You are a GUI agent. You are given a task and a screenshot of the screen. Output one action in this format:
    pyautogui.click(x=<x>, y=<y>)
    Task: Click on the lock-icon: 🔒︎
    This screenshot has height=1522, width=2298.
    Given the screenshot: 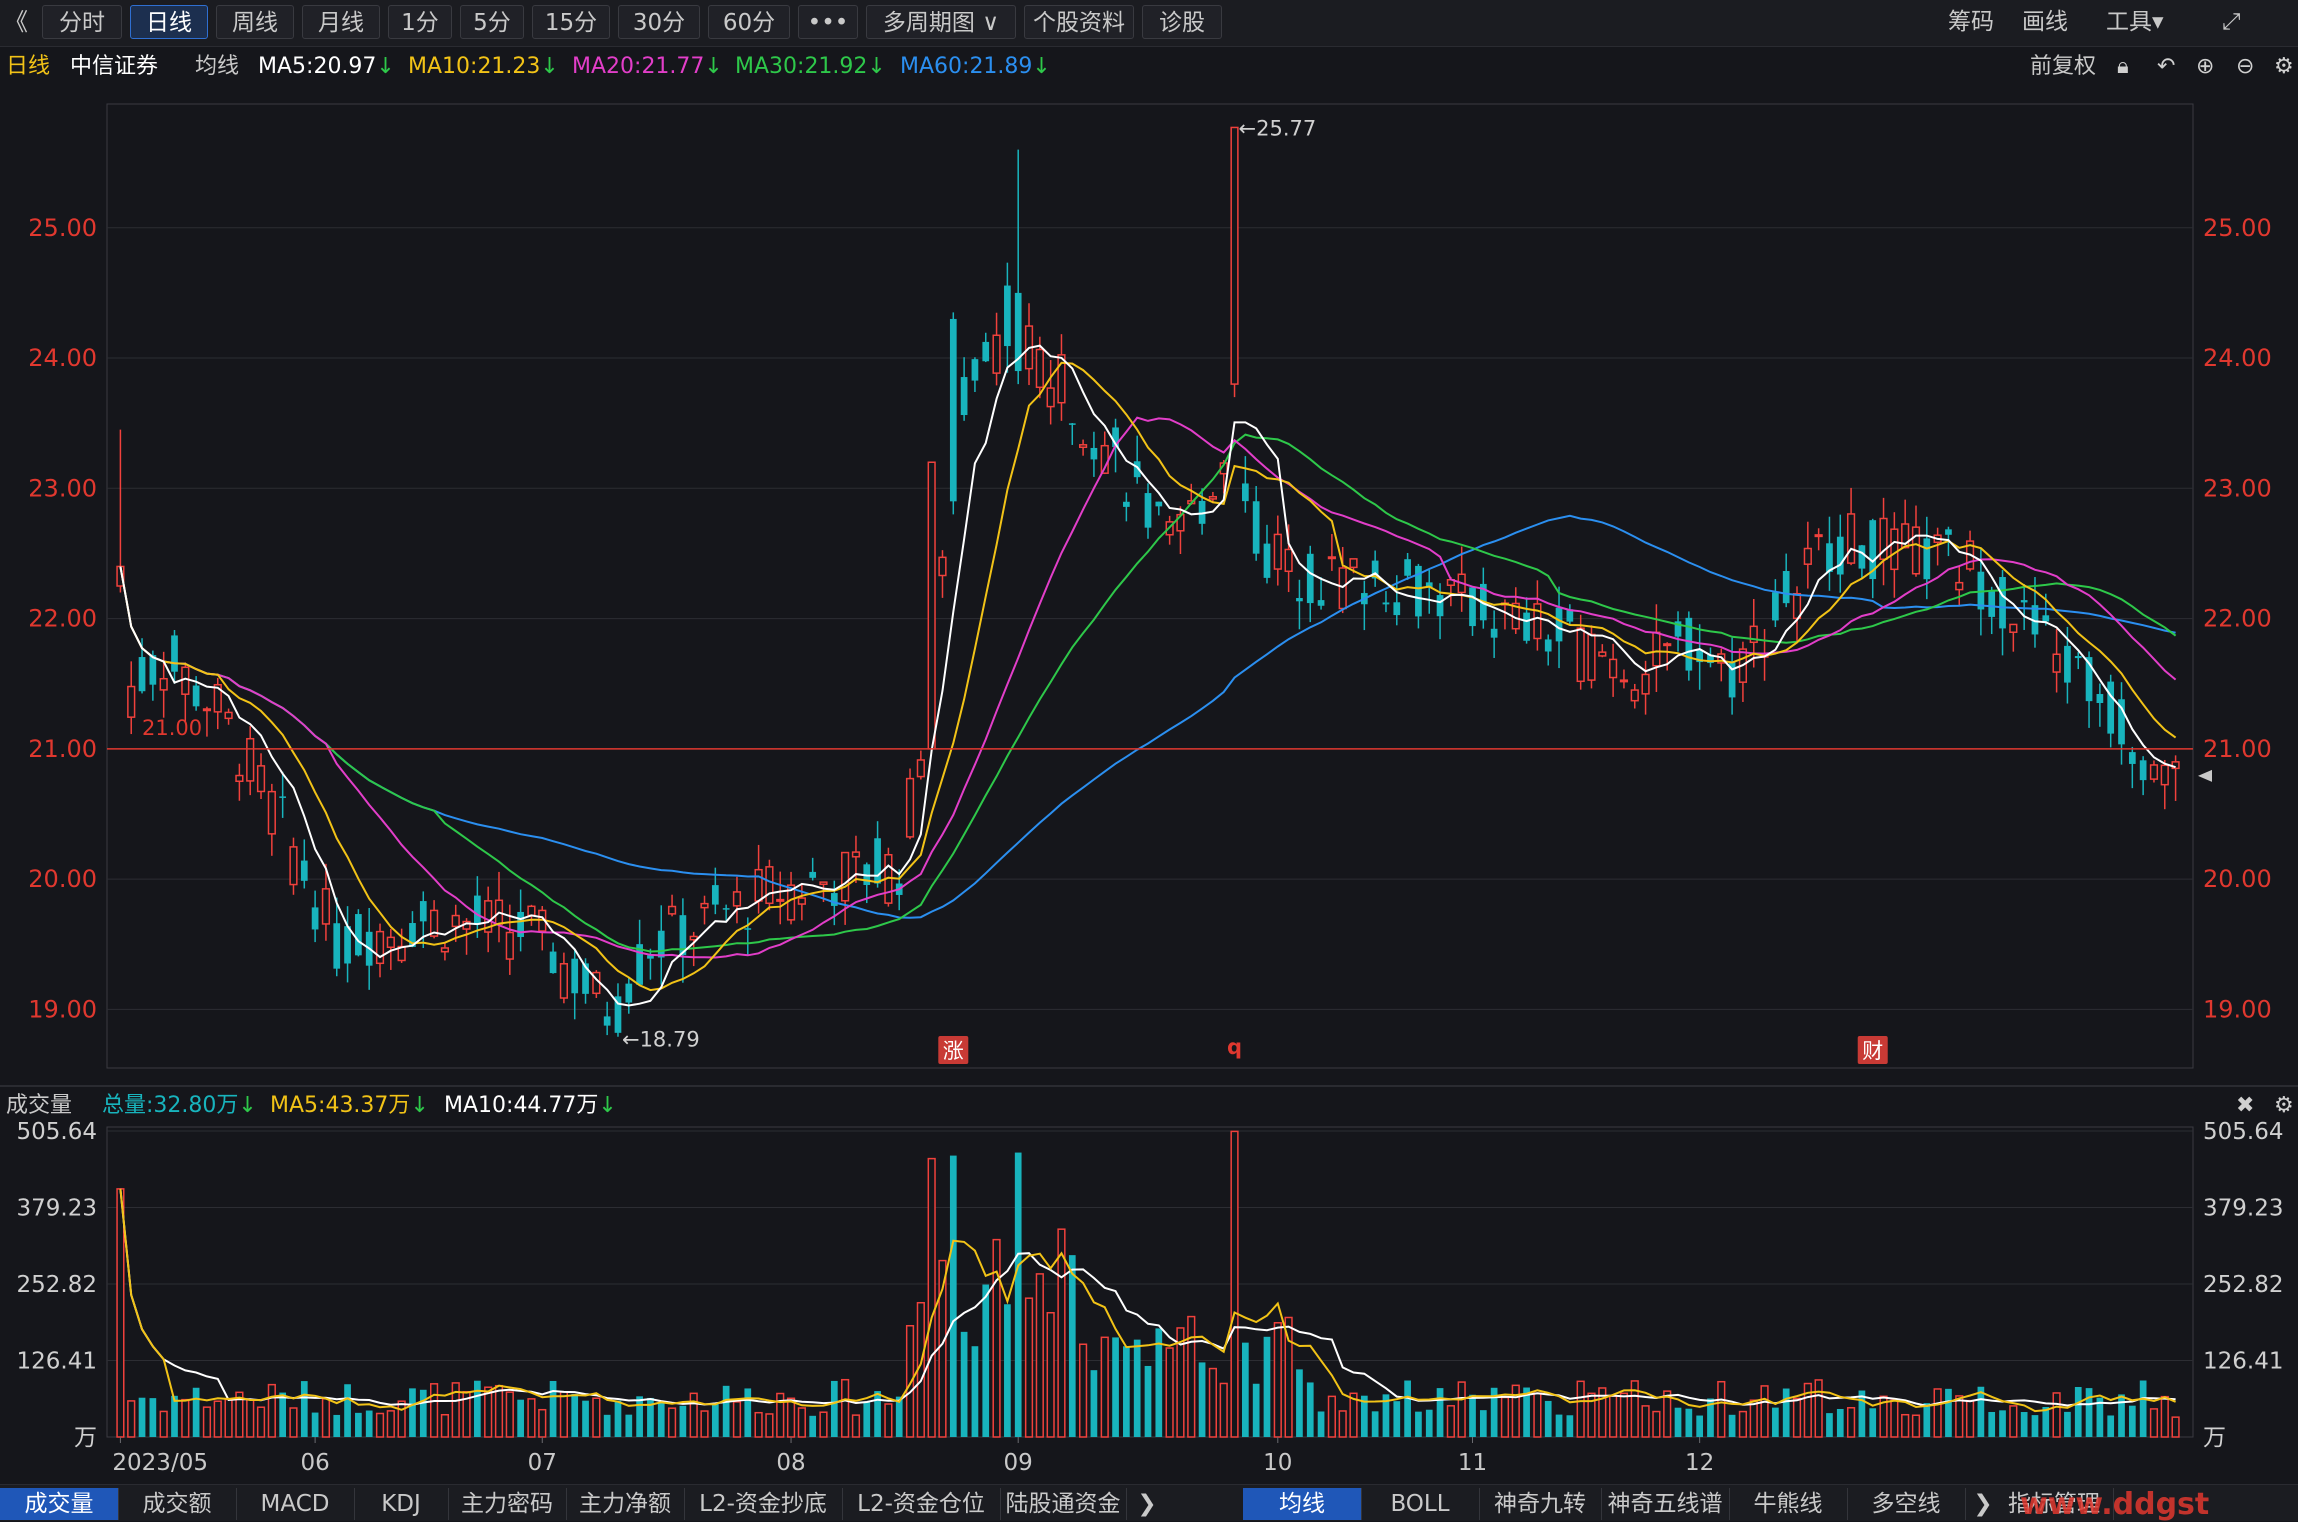 What is the action you would take?
    pyautogui.click(x=2123, y=66)
    